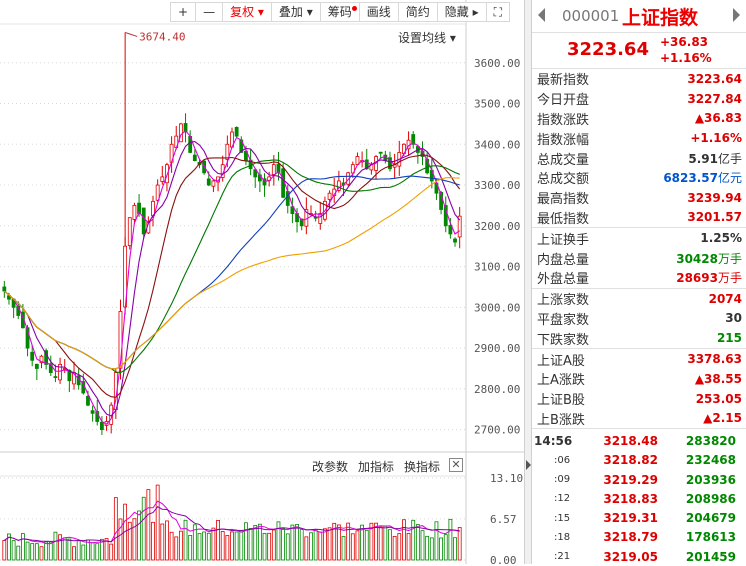 The image size is (746, 566). I want to click on stat-value-number: 30, so click(733, 318).